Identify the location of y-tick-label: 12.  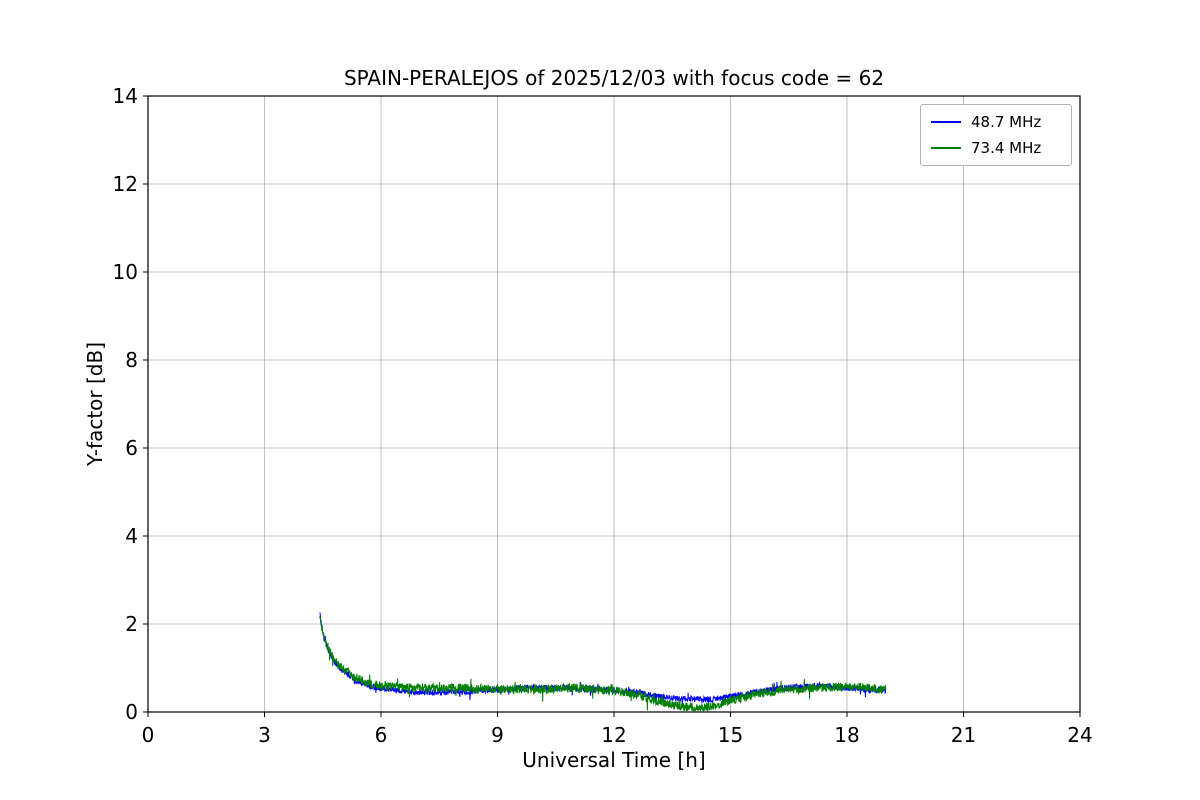
(125, 184).